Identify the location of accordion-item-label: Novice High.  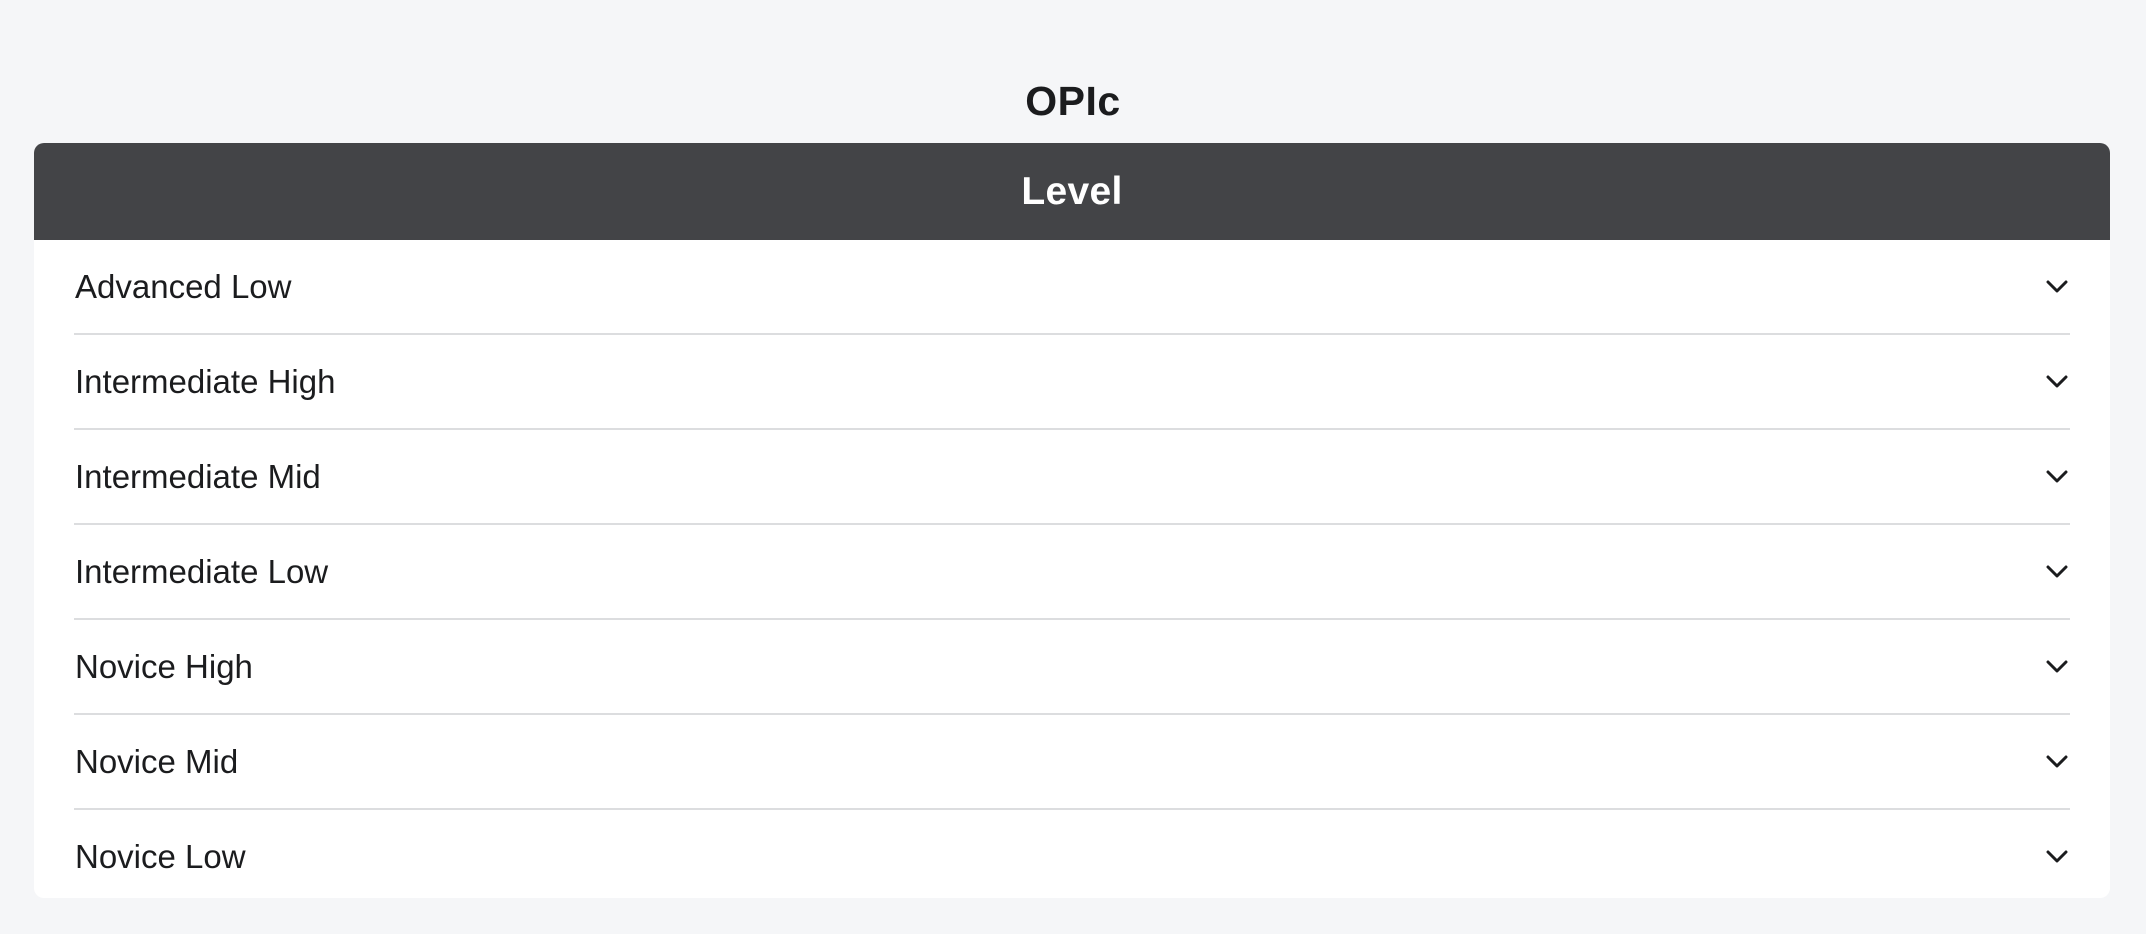
(164, 666).